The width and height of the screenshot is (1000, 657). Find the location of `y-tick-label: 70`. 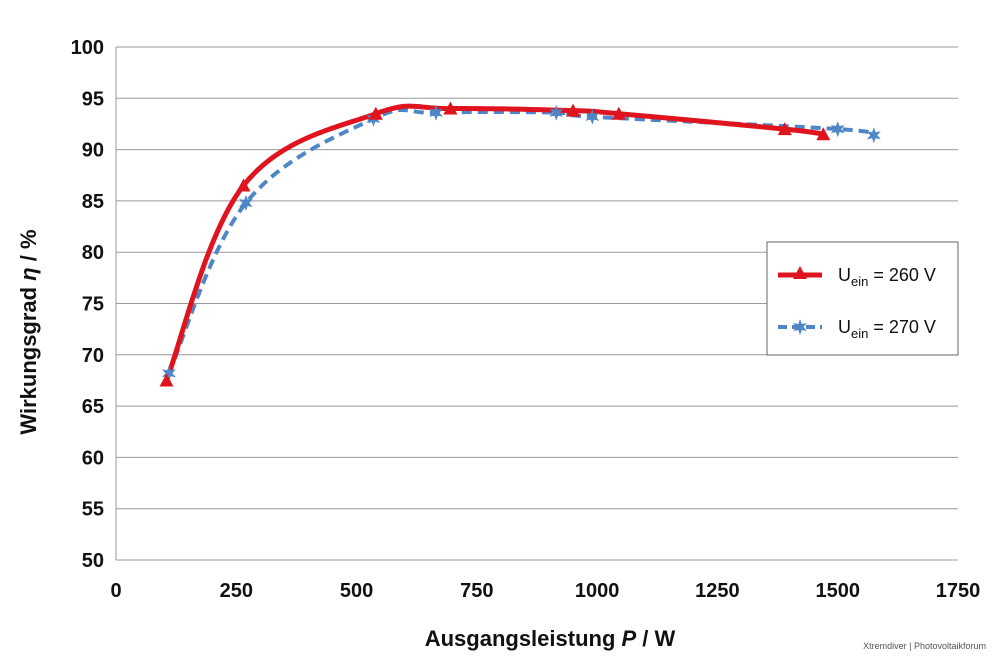

y-tick-label: 70 is located at coordinates (93, 356).